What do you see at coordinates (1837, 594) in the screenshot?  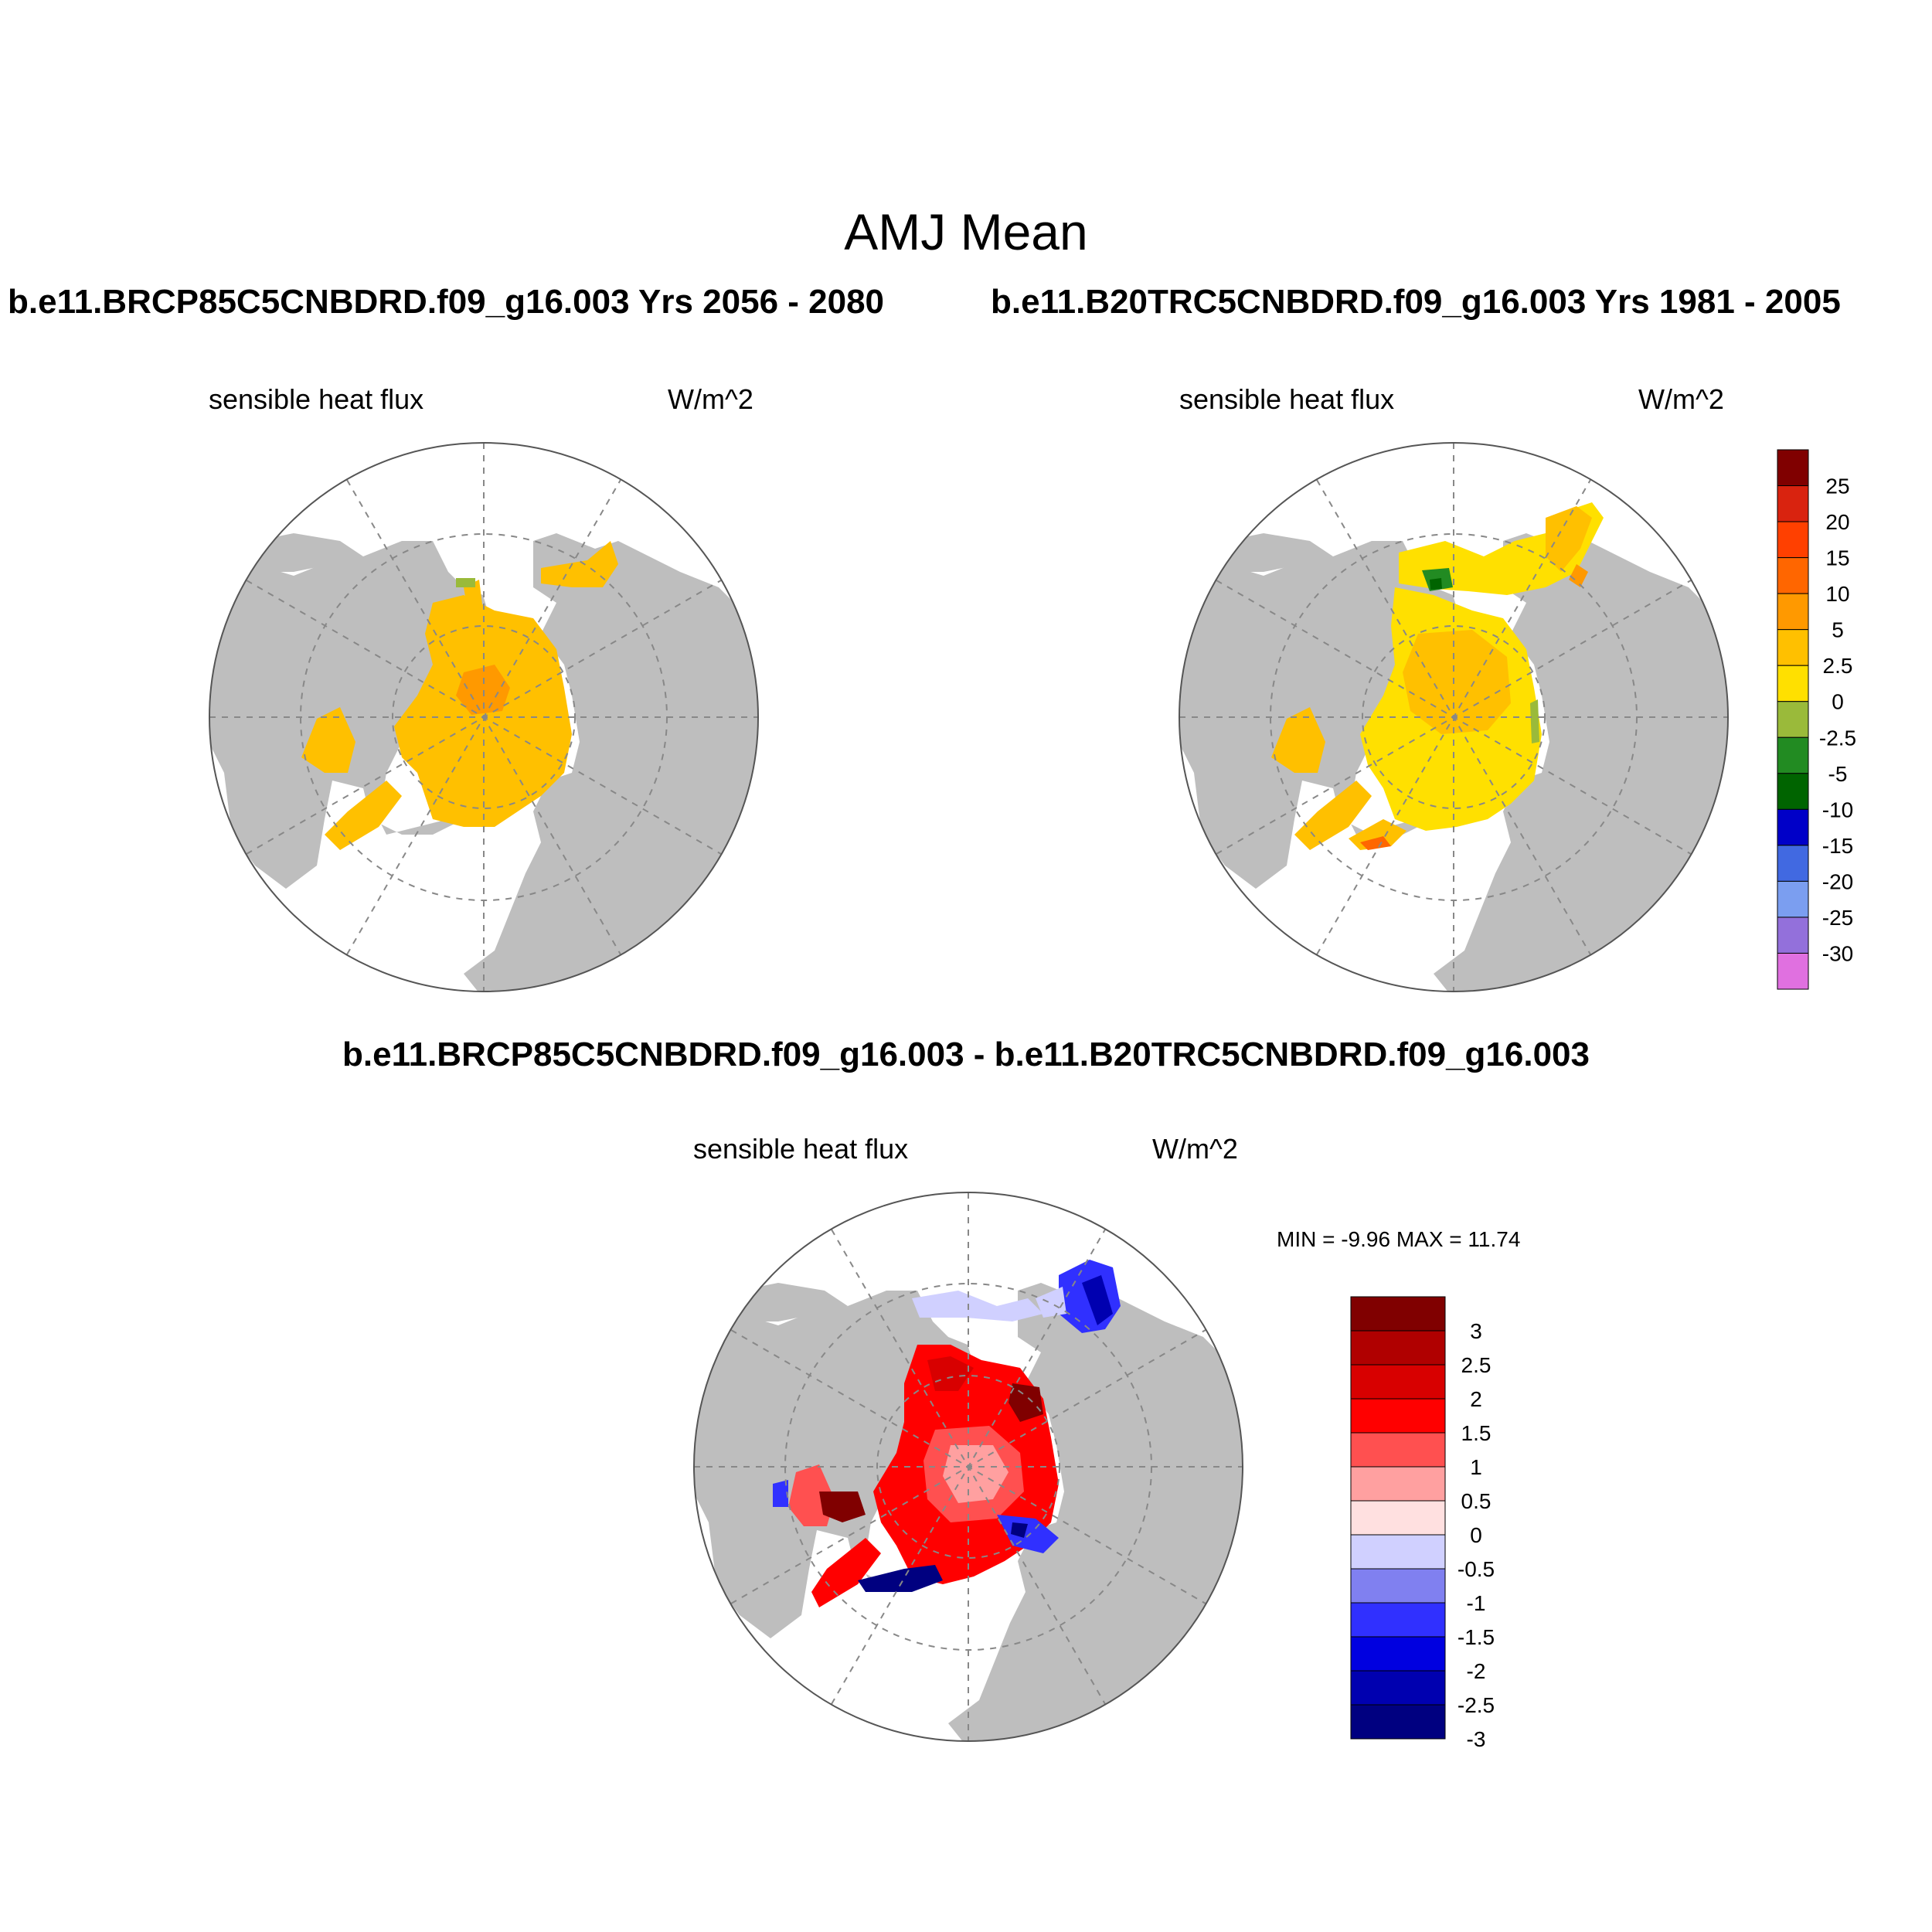 I see `colorbar-main-label: 10` at bounding box center [1837, 594].